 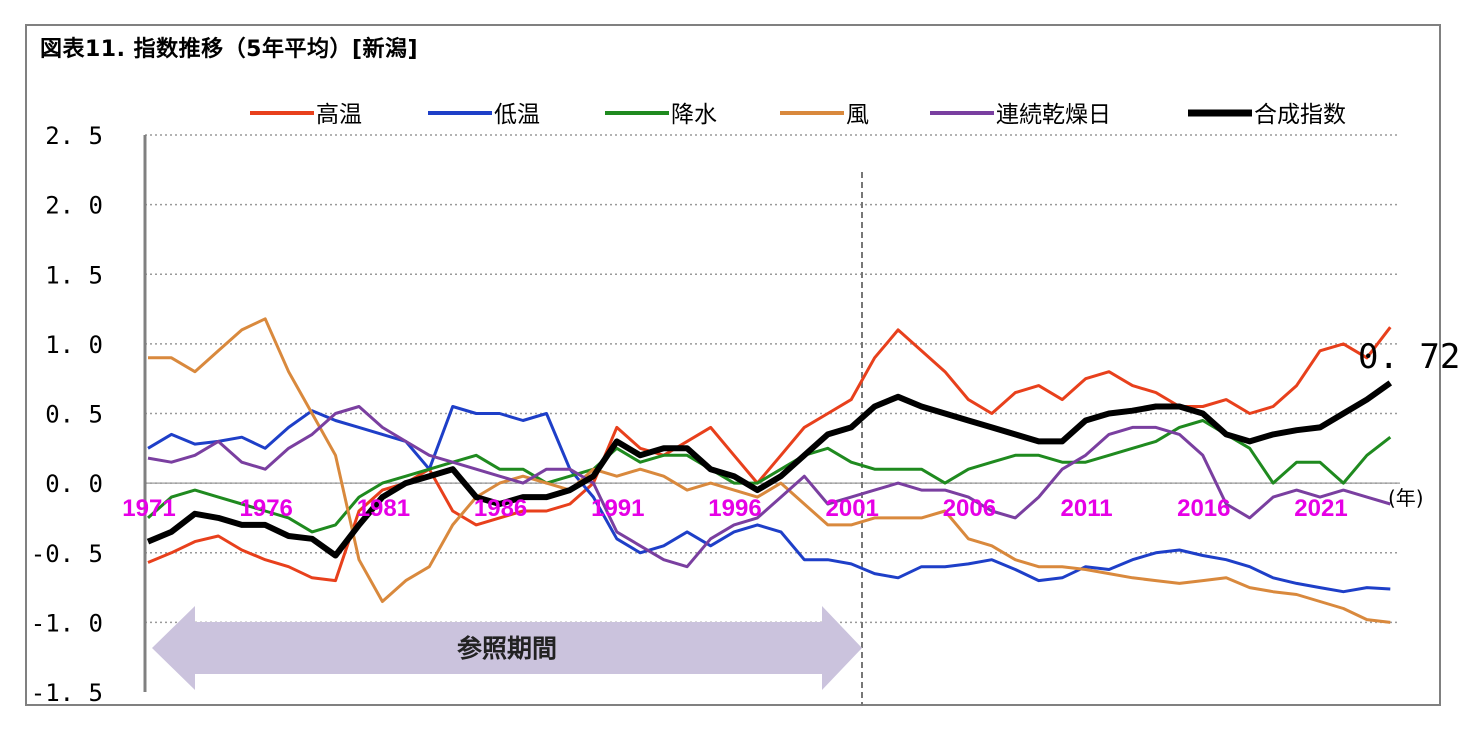 I want to click on x-tick-label: 1981, so click(x=383, y=508).